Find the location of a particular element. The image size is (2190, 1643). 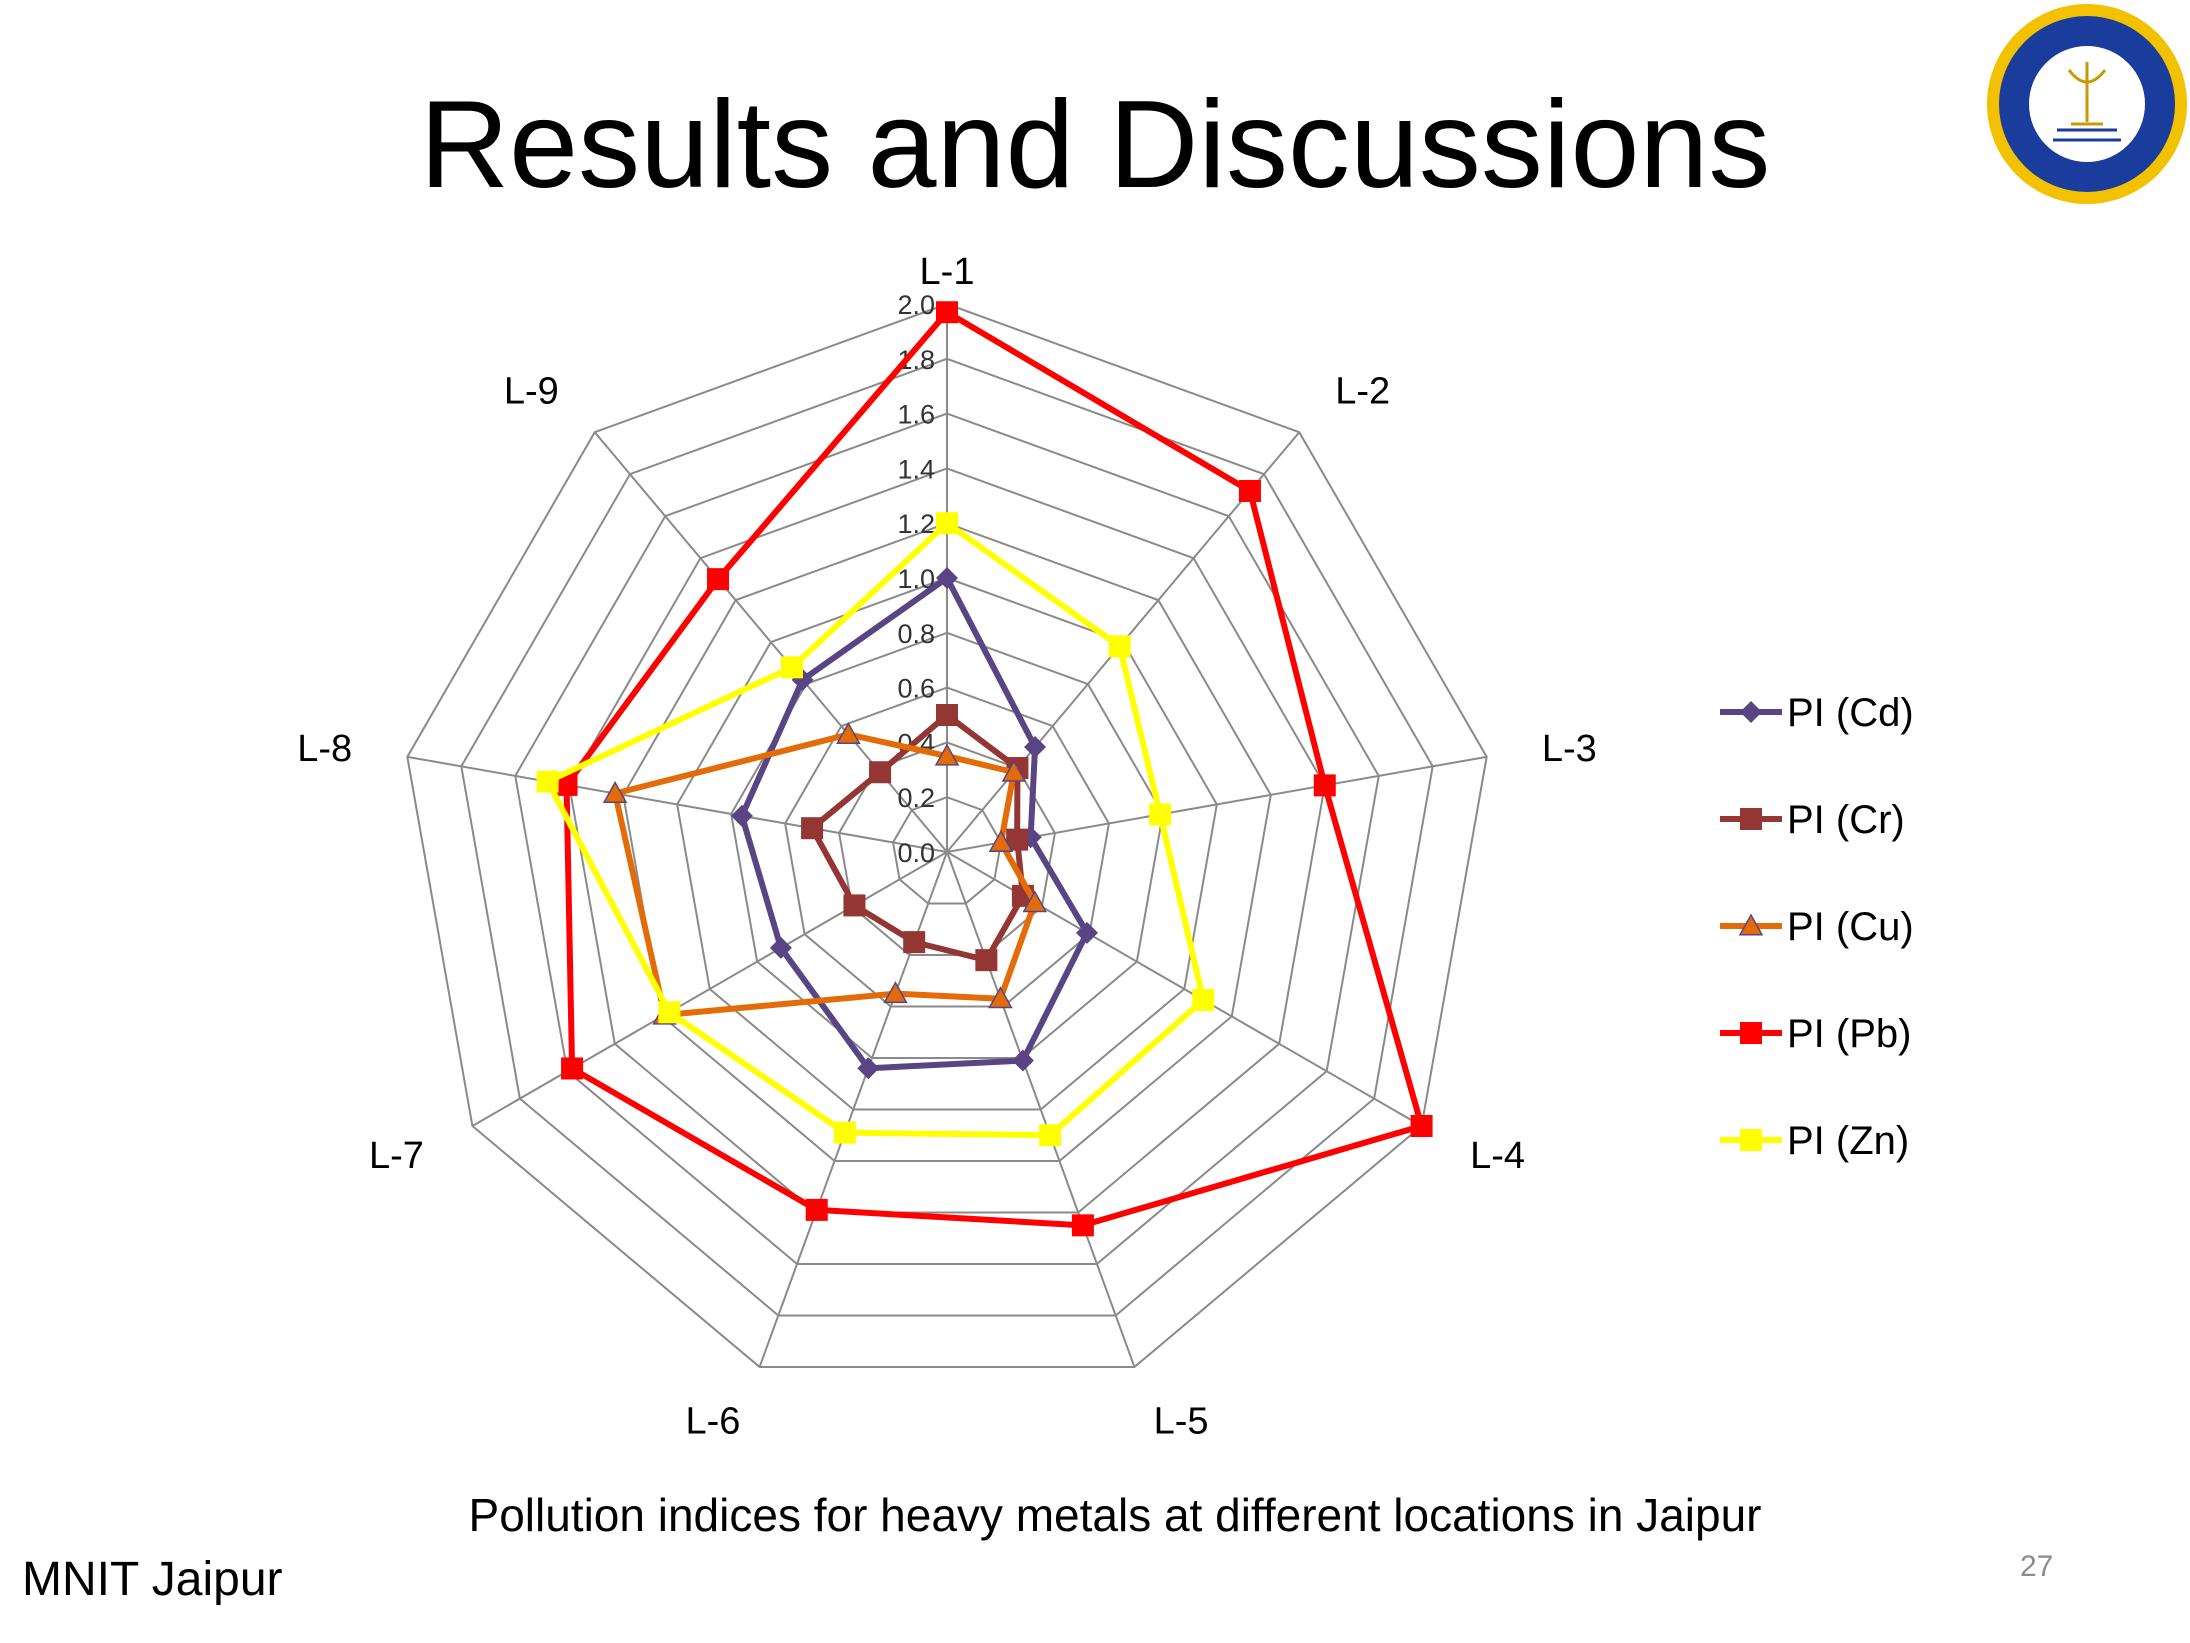

institute-logo is located at coordinates (2087, 104).